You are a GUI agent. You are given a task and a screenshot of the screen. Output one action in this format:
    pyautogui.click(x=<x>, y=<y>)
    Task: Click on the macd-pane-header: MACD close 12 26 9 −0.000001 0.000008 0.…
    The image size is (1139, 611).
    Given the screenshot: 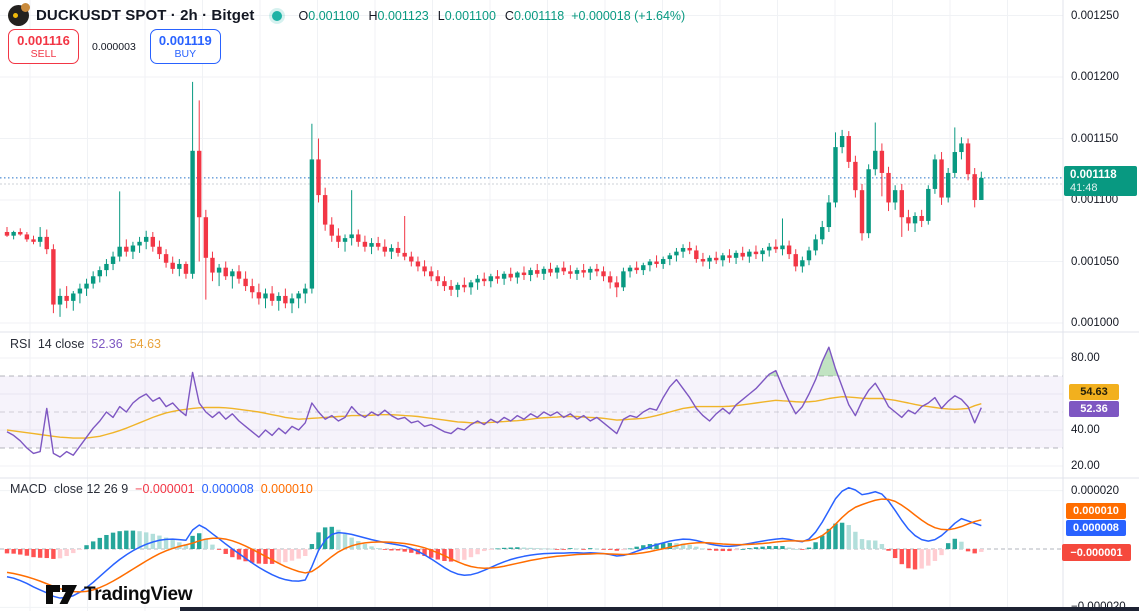 What is the action you would take?
    pyautogui.click(x=161, y=489)
    